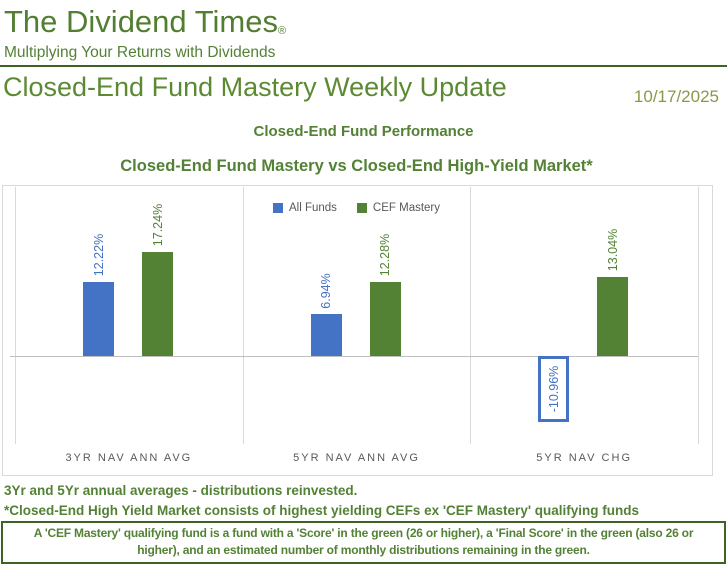 The height and width of the screenshot is (564, 727). I want to click on brand-title-text: The Dividend Times, so click(141, 21).